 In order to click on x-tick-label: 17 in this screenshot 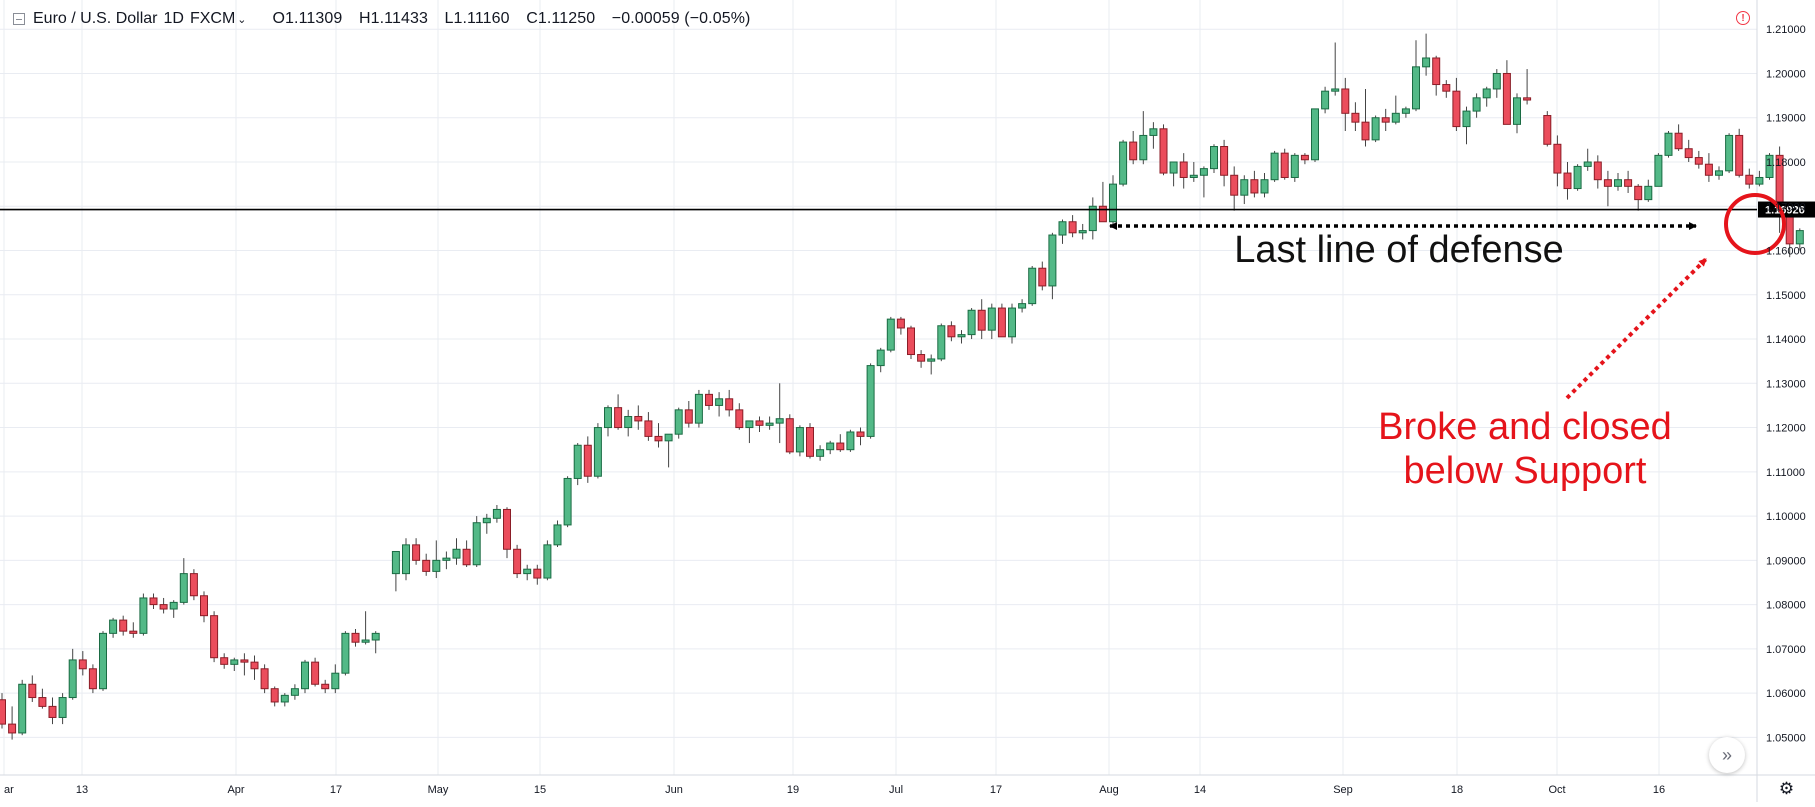, I will do `click(336, 790)`.